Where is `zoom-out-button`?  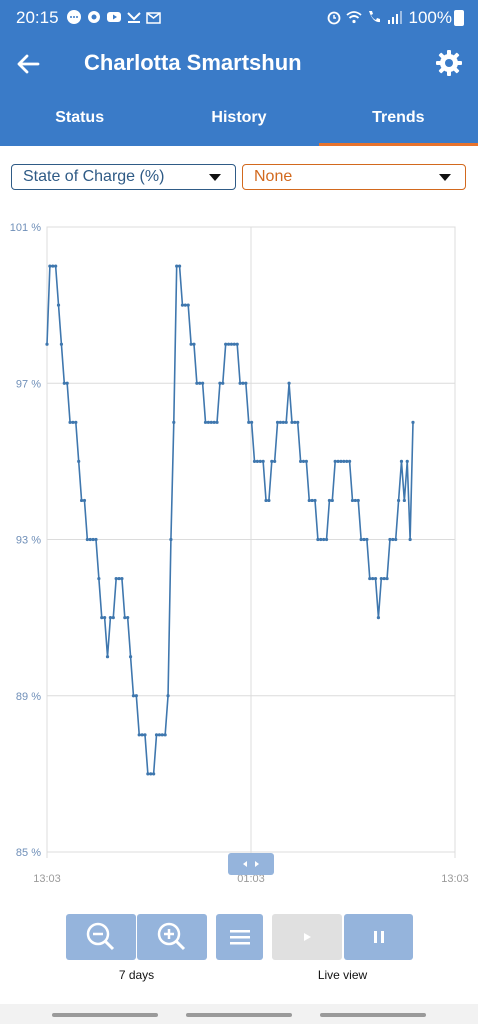
zoom-out-button is located at coordinates (101, 937).